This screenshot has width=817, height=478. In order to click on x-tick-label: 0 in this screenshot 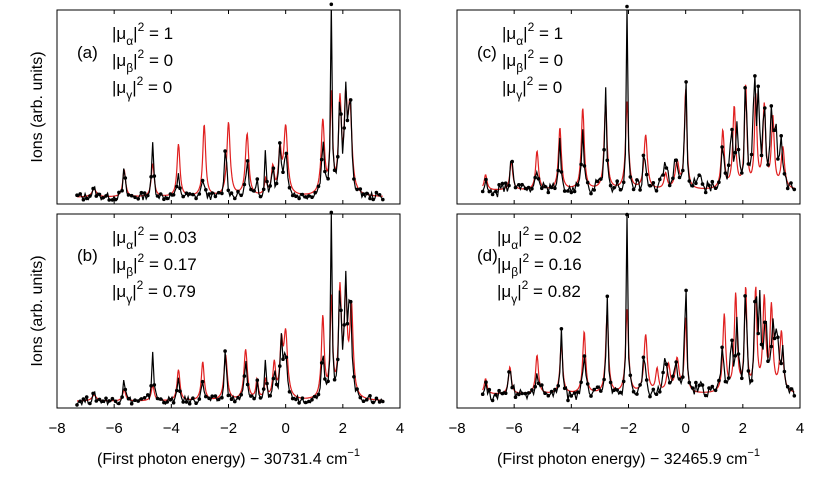, I will do `click(285, 428)`.